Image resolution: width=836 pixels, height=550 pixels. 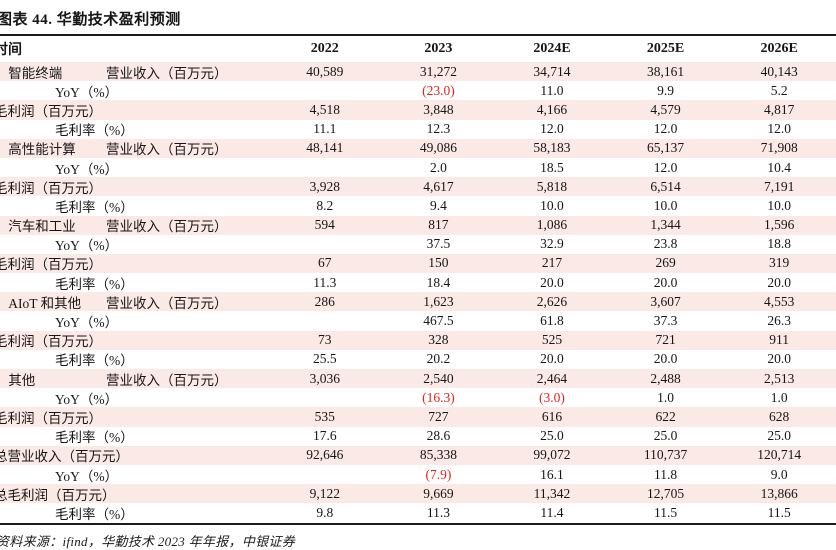 I want to click on table-row: 毛利润（百万元） 535 727 616 622 628, so click(x=418, y=417).